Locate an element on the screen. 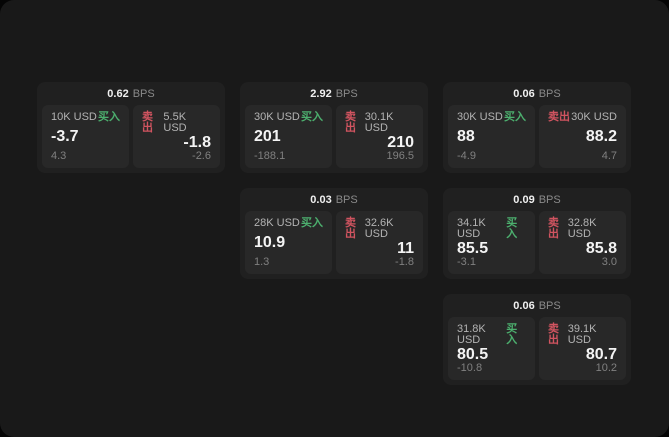 The height and width of the screenshot is (437, 669). sell-delta: -1.8 is located at coordinates (404, 262).